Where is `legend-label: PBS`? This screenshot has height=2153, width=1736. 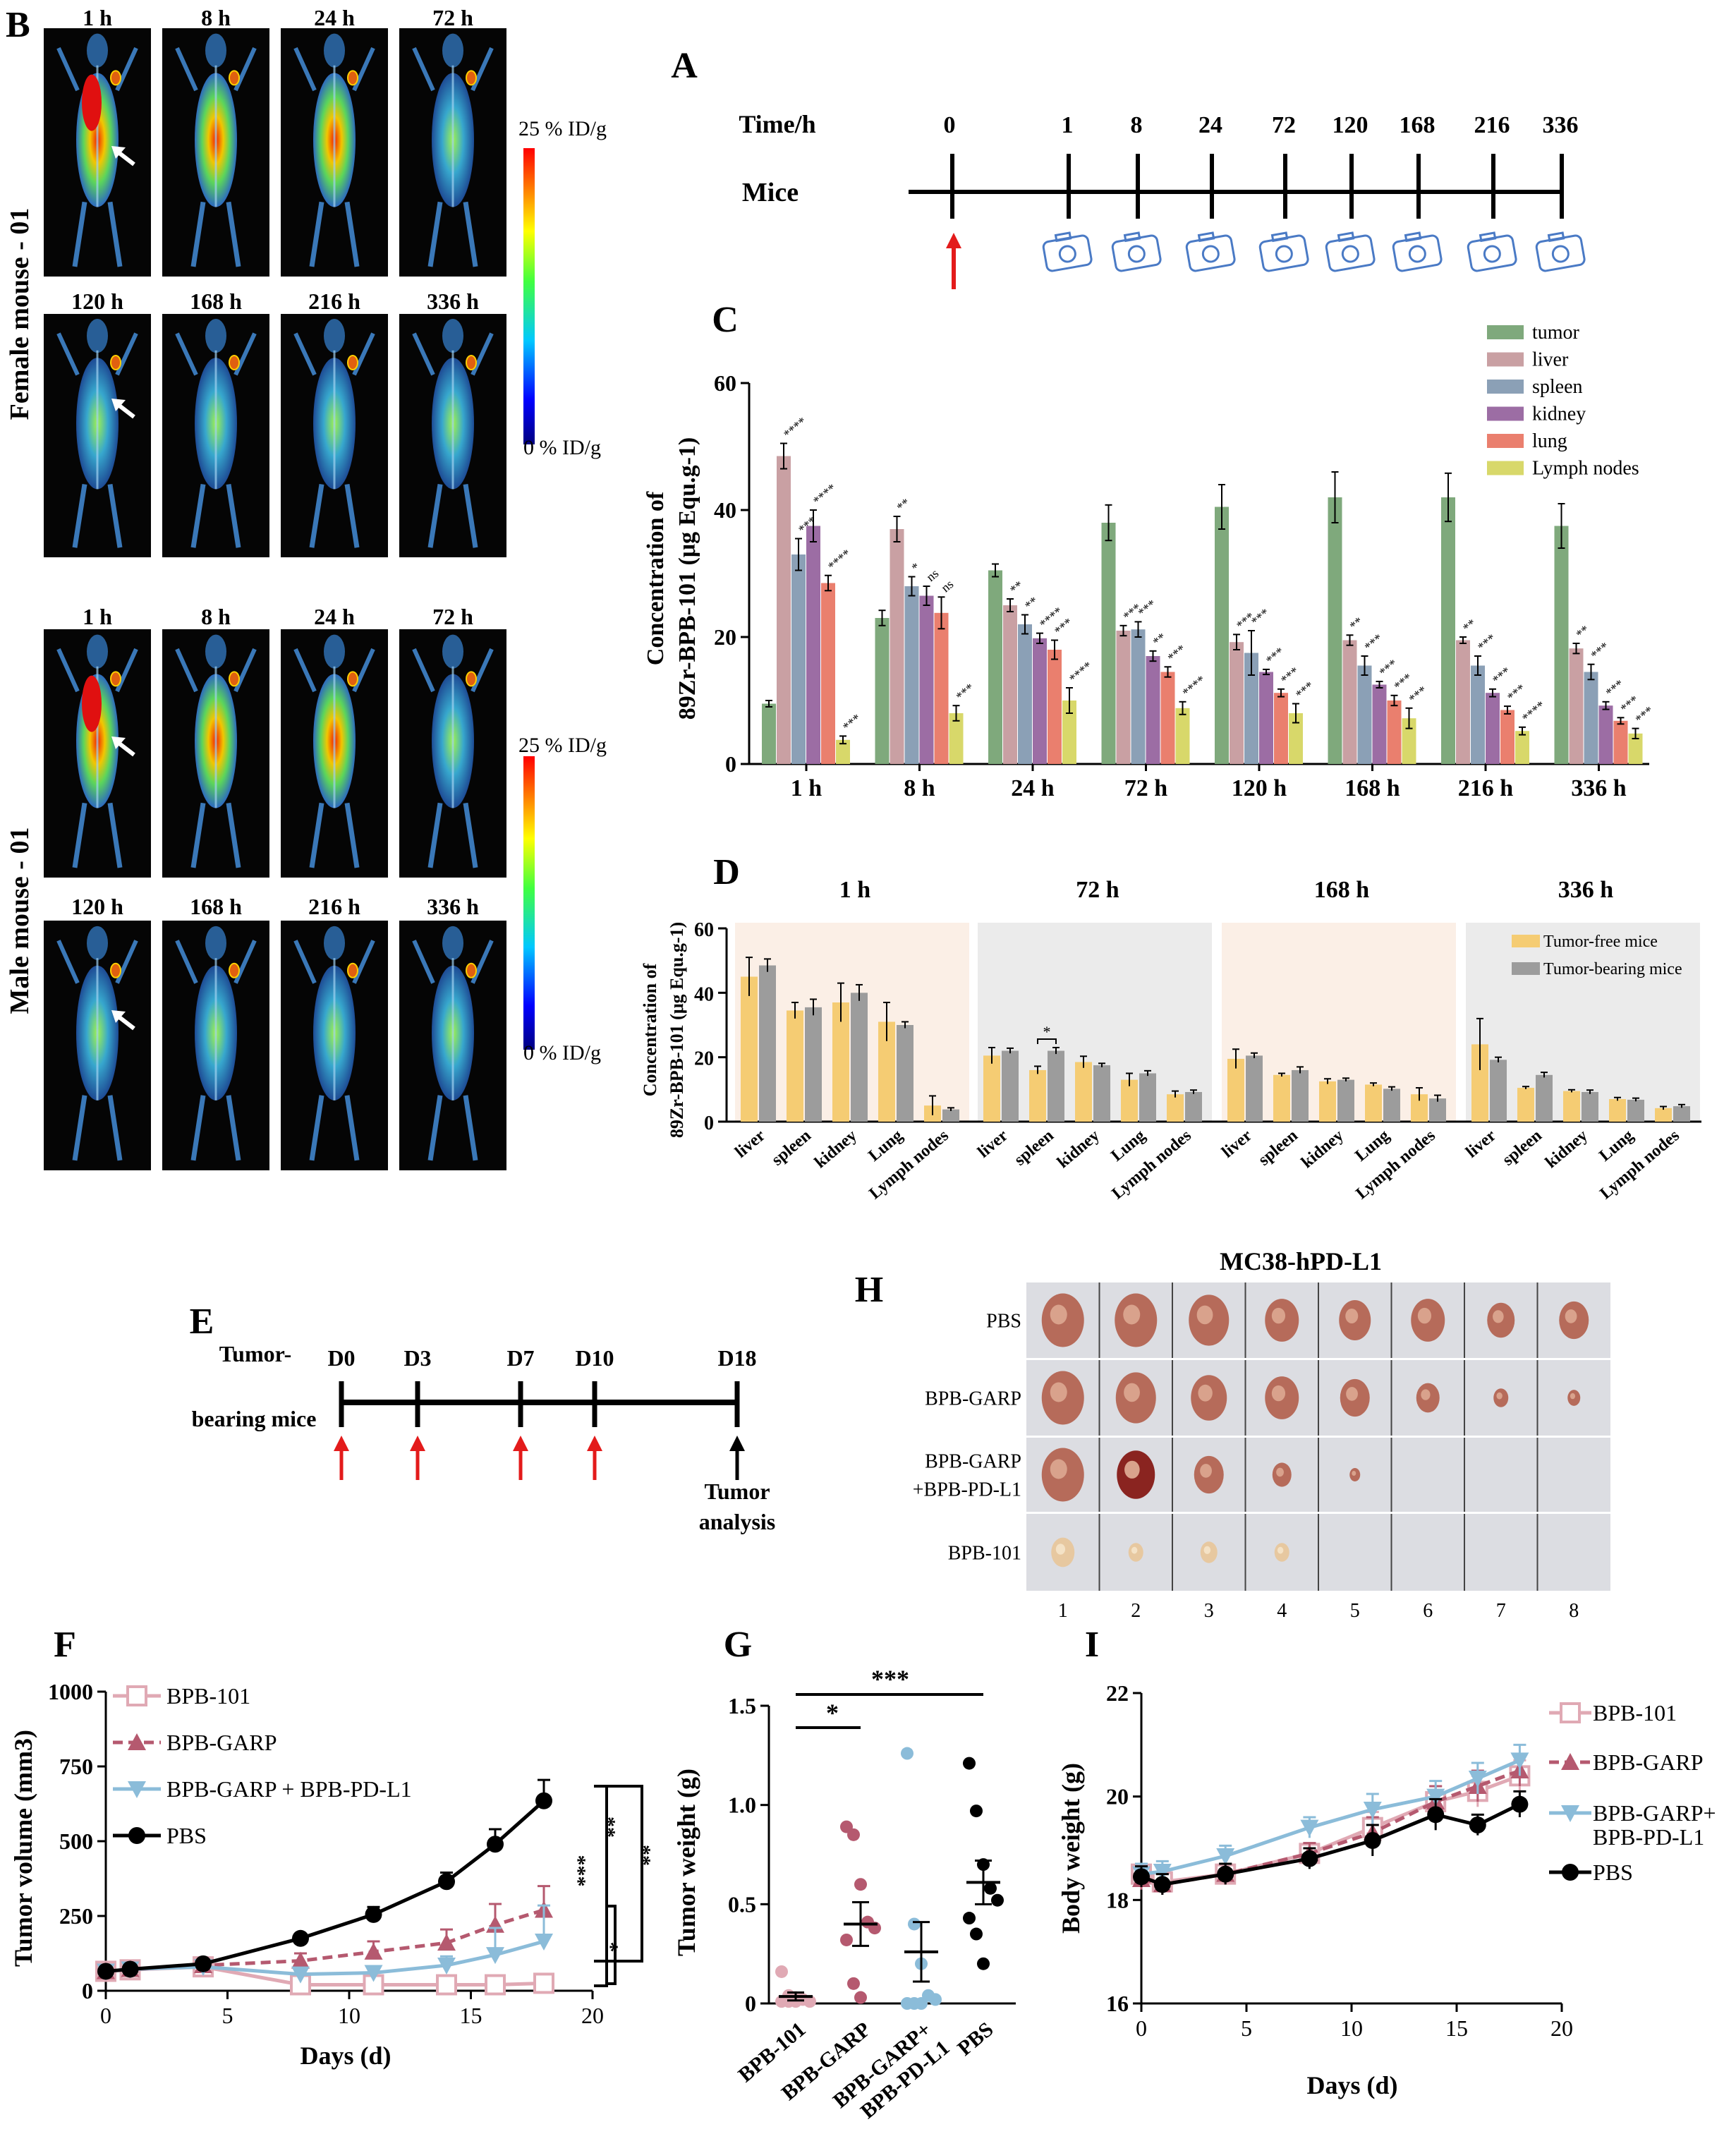
legend-label: PBS is located at coordinates (1613, 1873).